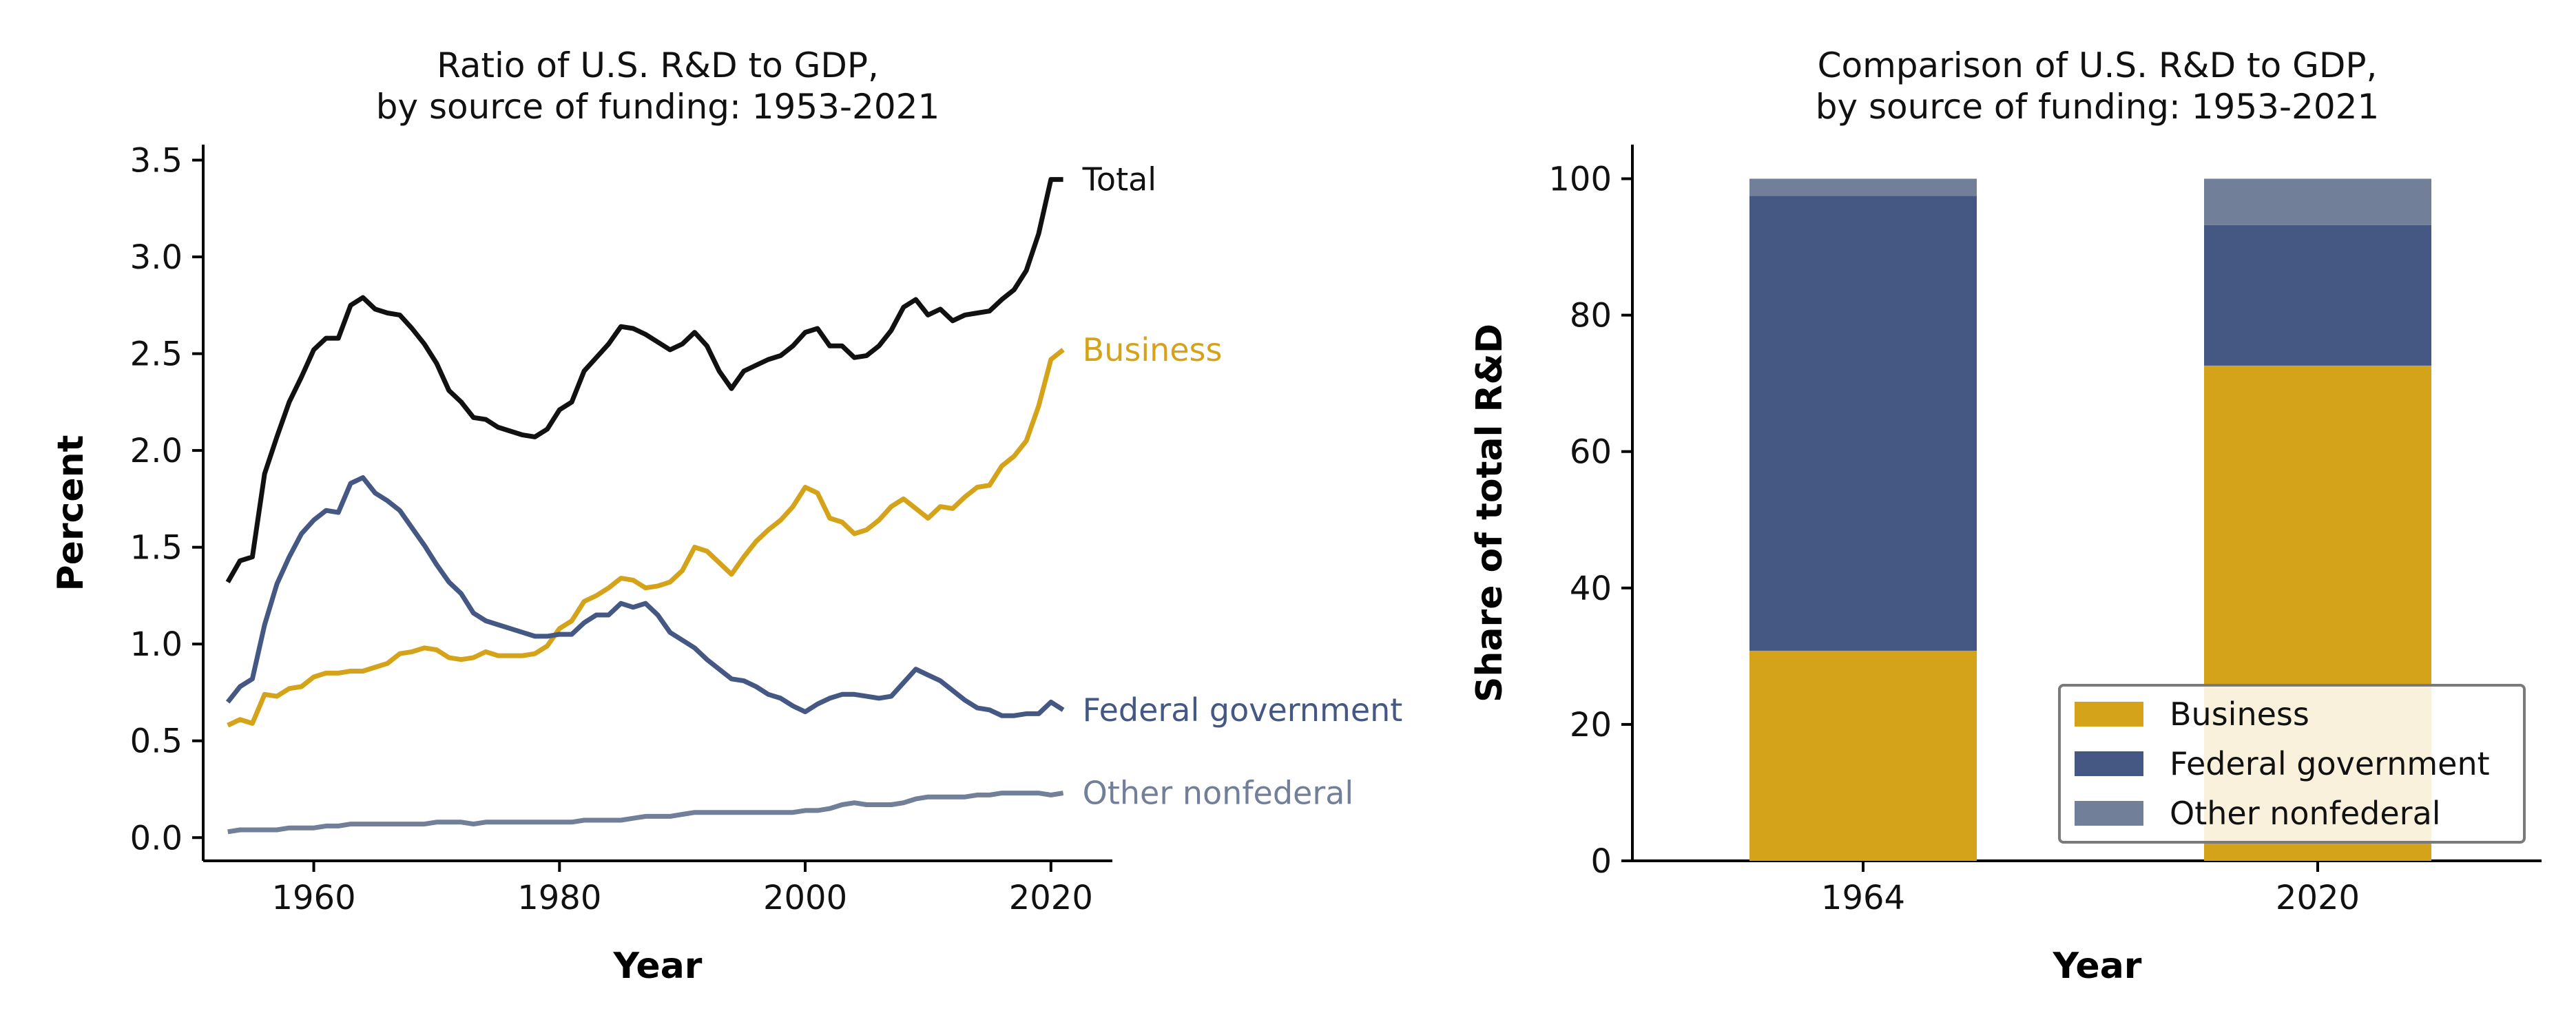 This screenshot has height=1033, width=2576. What do you see at coordinates (313, 898) in the screenshot?
I see `x-tick-label: 1960` at bounding box center [313, 898].